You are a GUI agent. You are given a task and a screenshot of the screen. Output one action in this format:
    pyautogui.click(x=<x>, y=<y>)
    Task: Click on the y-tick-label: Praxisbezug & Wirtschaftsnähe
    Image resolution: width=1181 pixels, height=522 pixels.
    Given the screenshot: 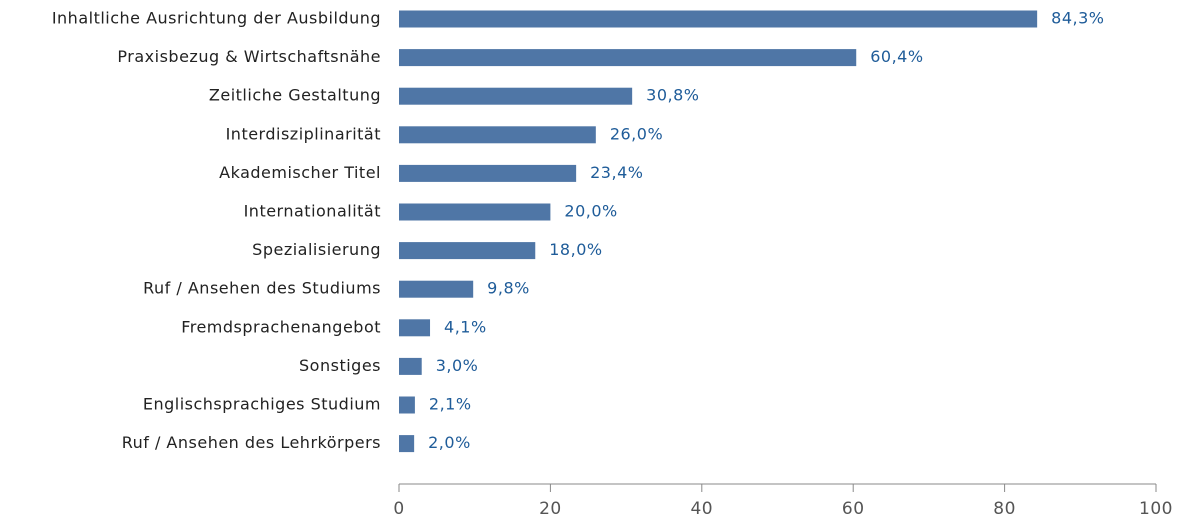 What is the action you would take?
    pyautogui.click(x=249, y=56)
    